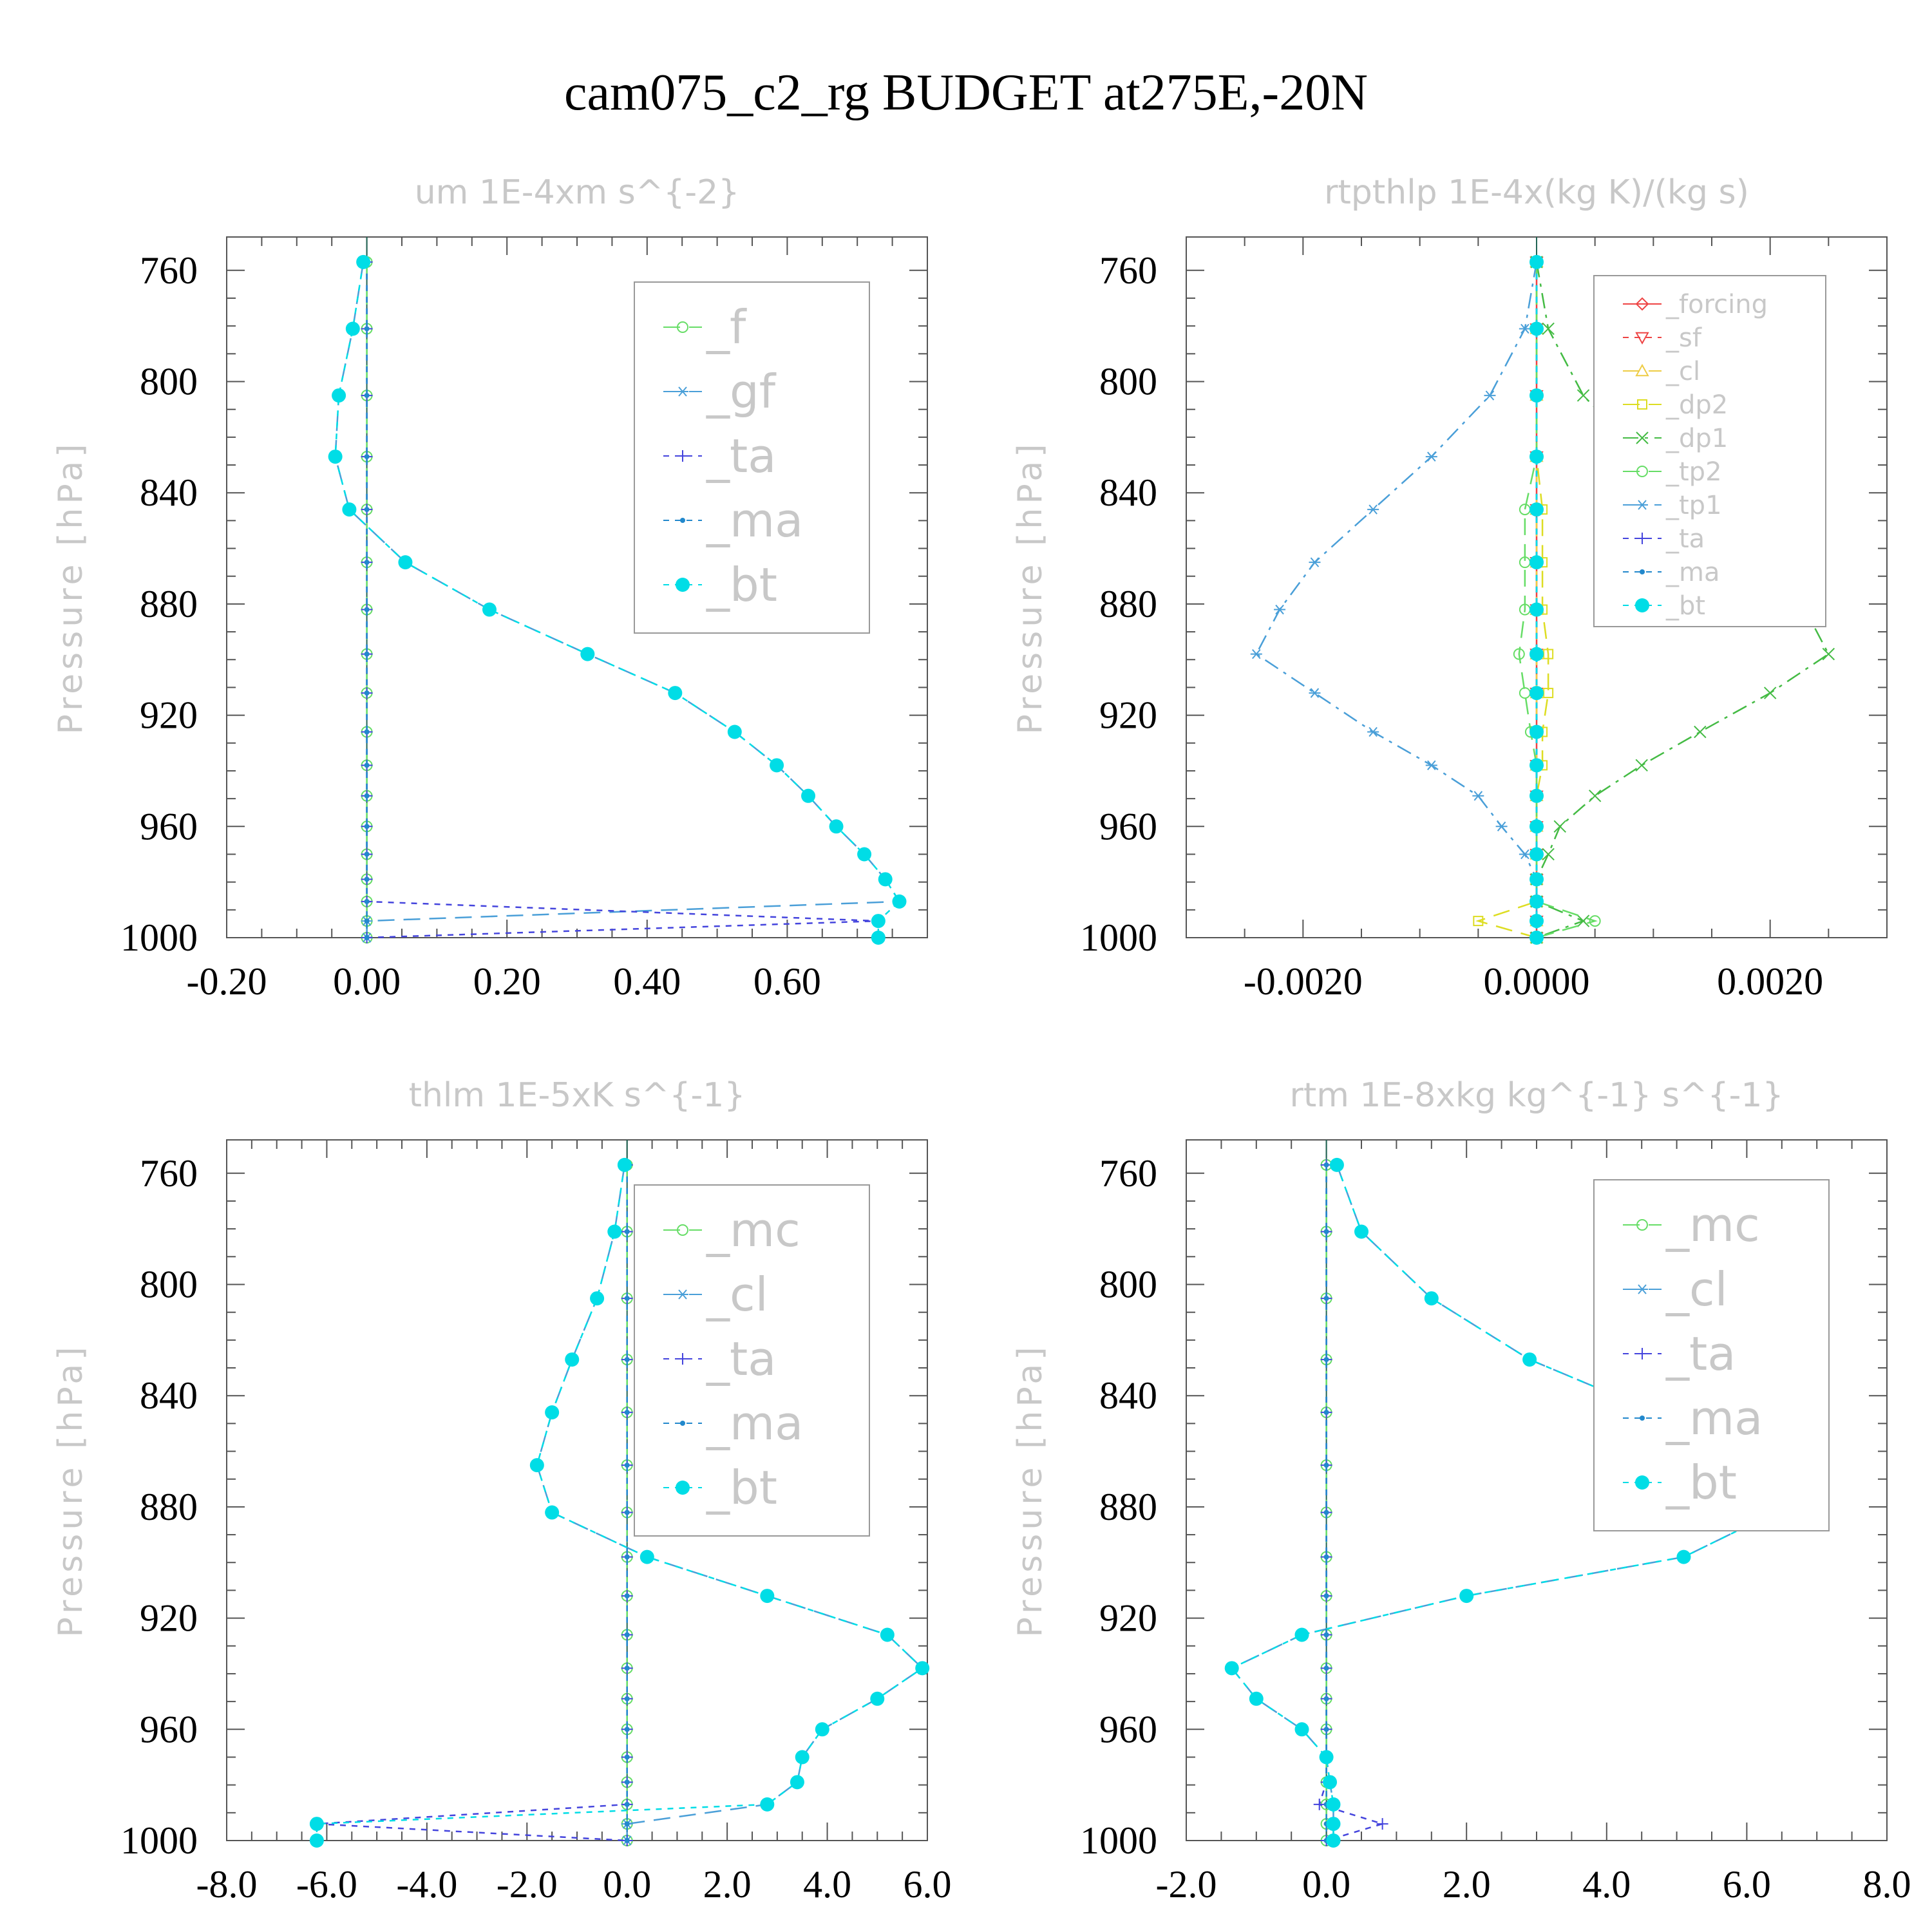 The height and width of the screenshot is (1932, 1932). What do you see at coordinates (1557, 599) in the screenshot?
I see `series-tp2` at bounding box center [1557, 599].